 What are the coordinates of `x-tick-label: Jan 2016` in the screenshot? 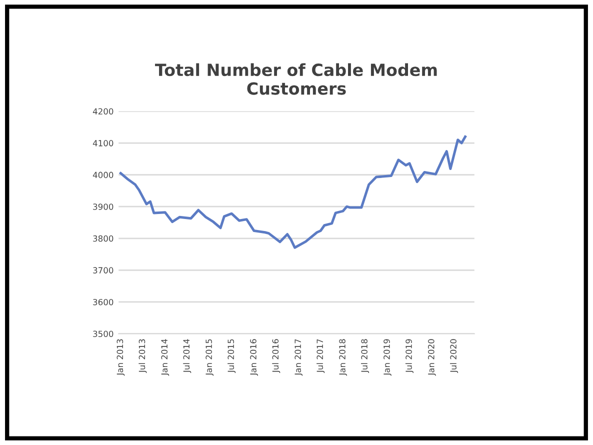 It's located at (254, 357).